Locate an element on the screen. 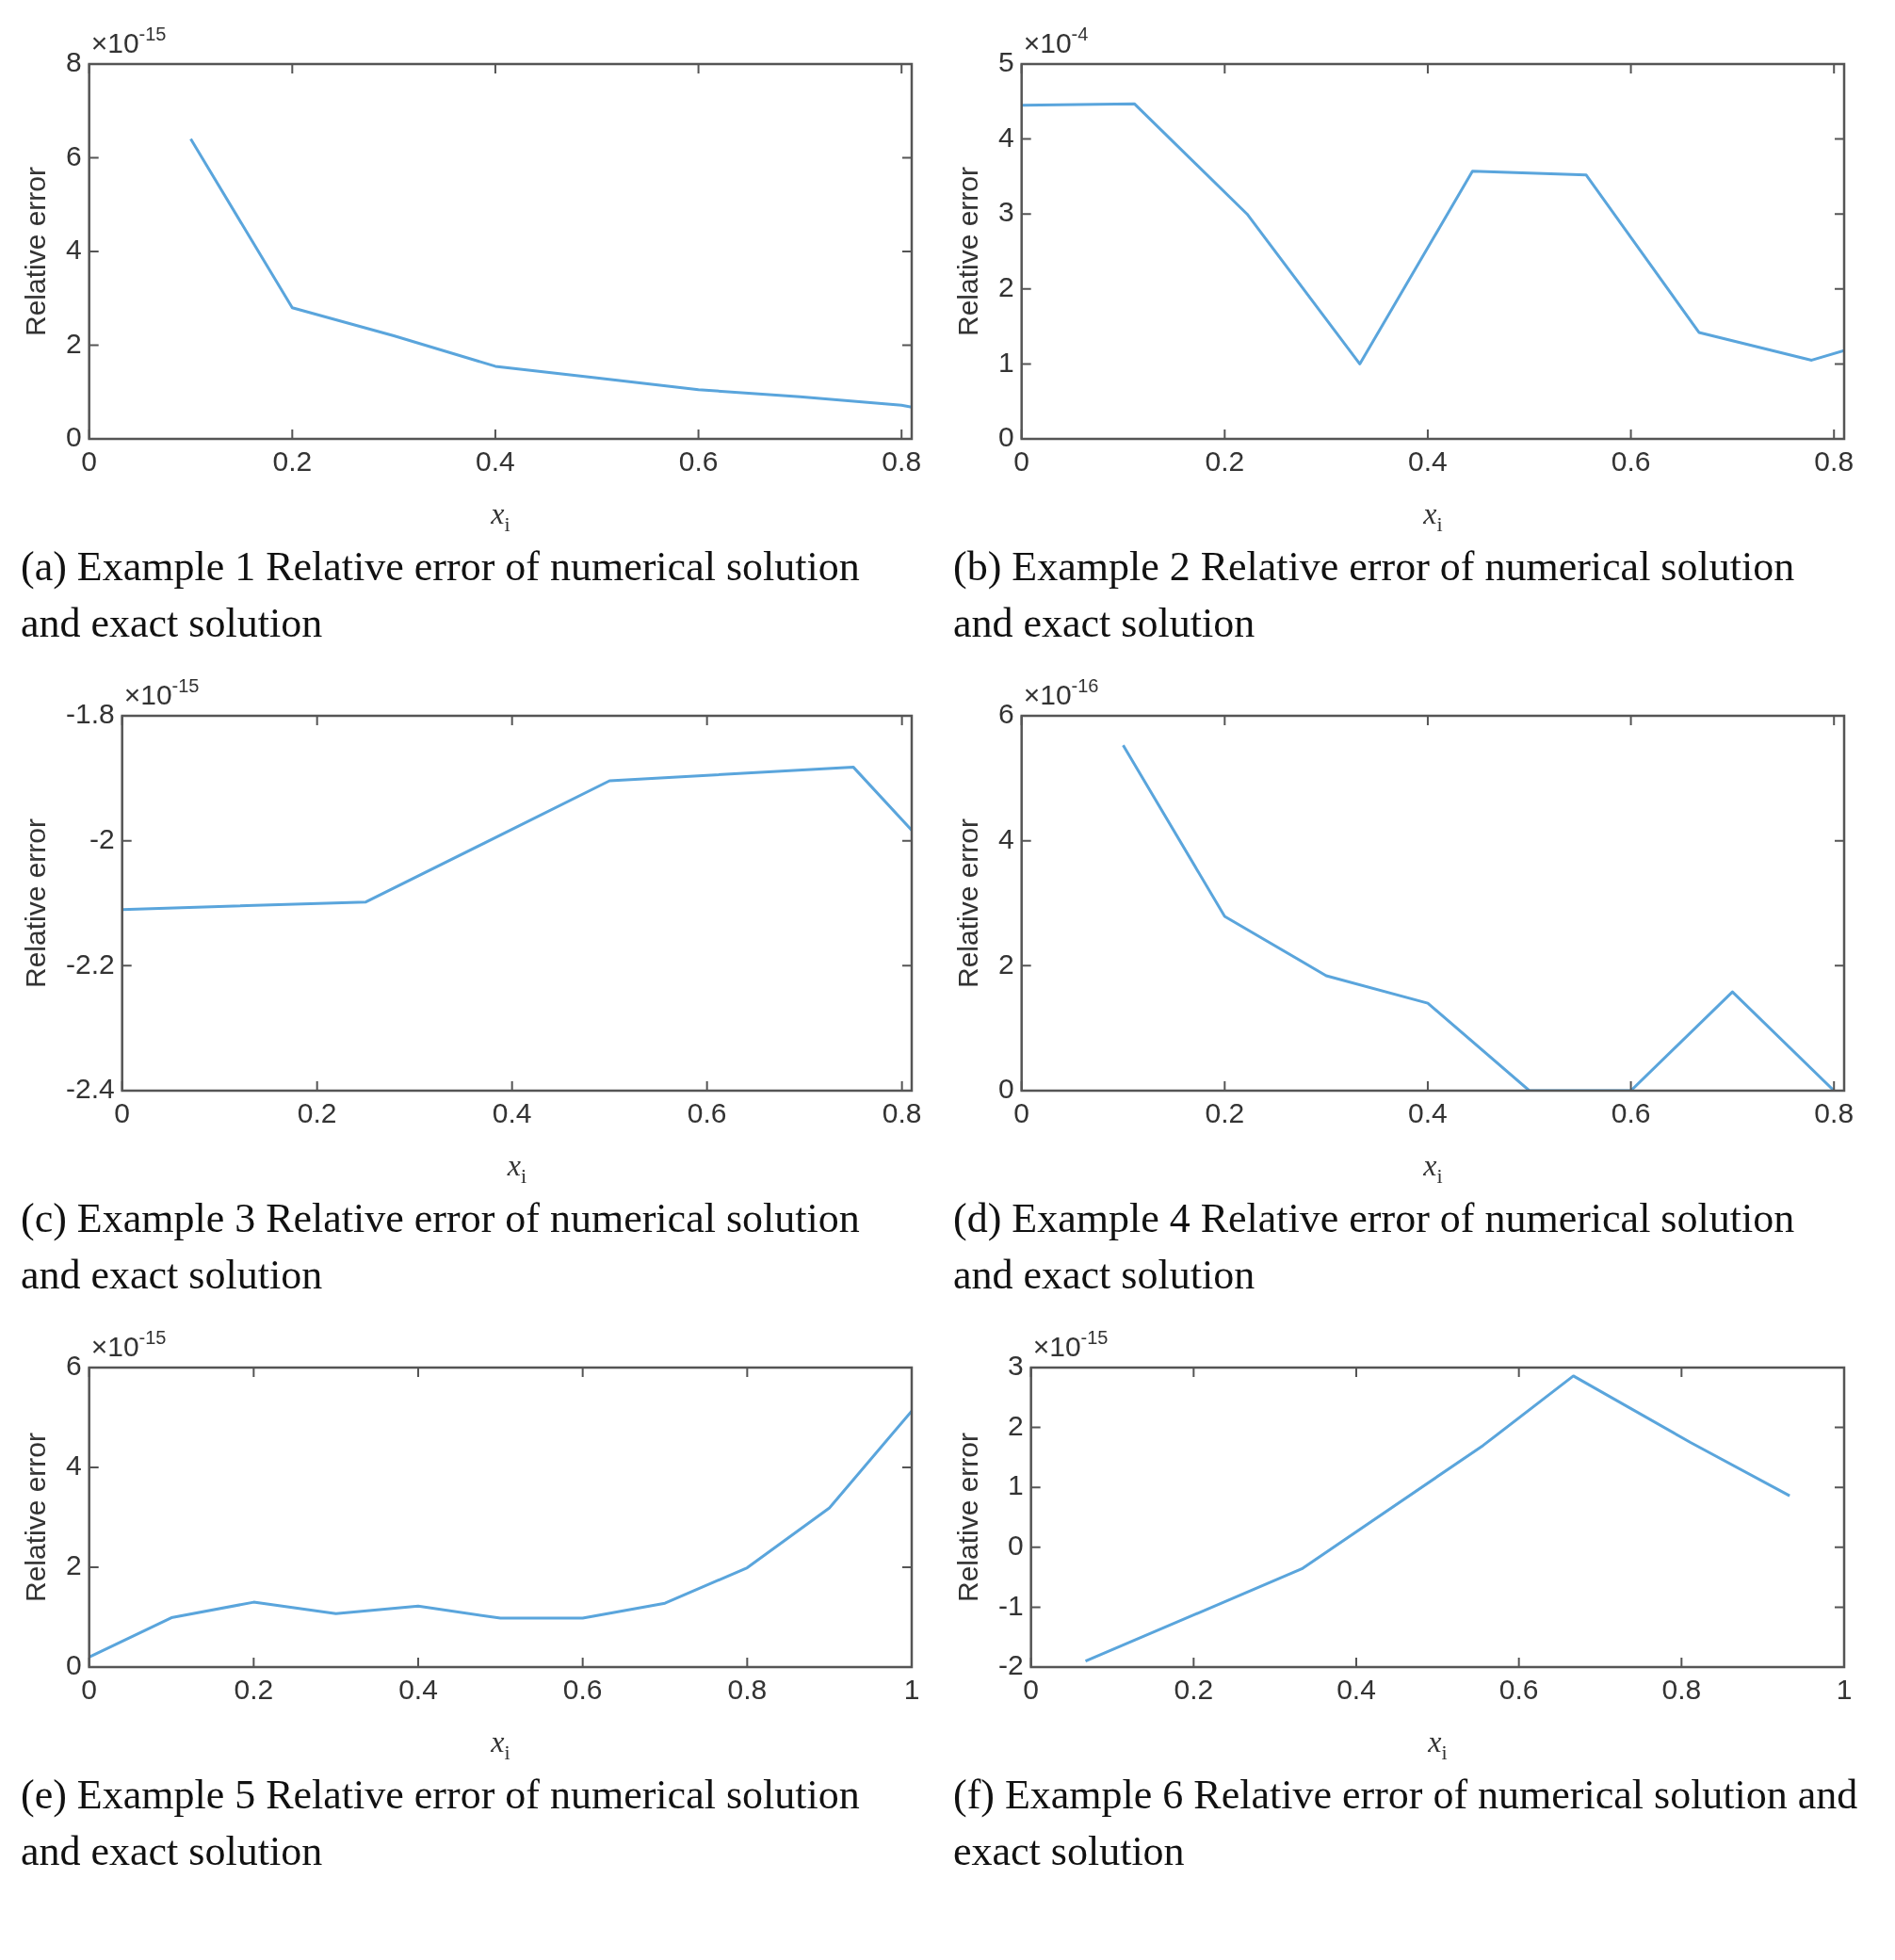 This screenshot has width=1895, height=1960. y-tick-label: 5 is located at coordinates (1006, 62).